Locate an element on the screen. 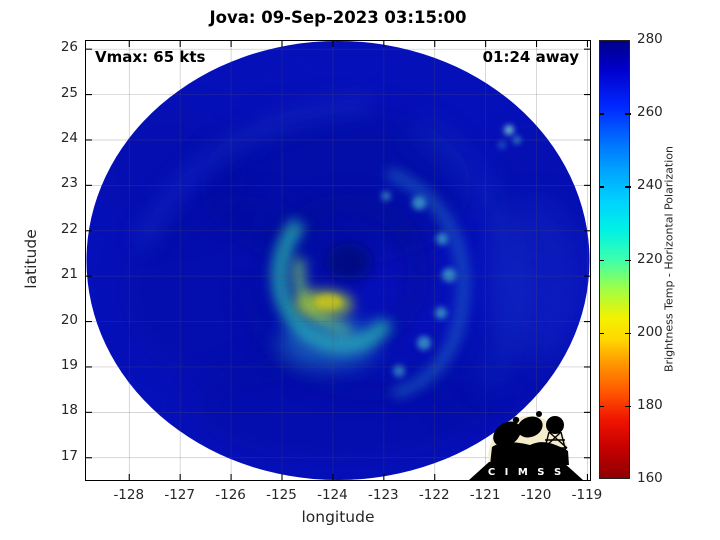 Image resolution: width=720 pixels, height=540 pixels. colorbar-tick-label: 180 is located at coordinates (650, 404).